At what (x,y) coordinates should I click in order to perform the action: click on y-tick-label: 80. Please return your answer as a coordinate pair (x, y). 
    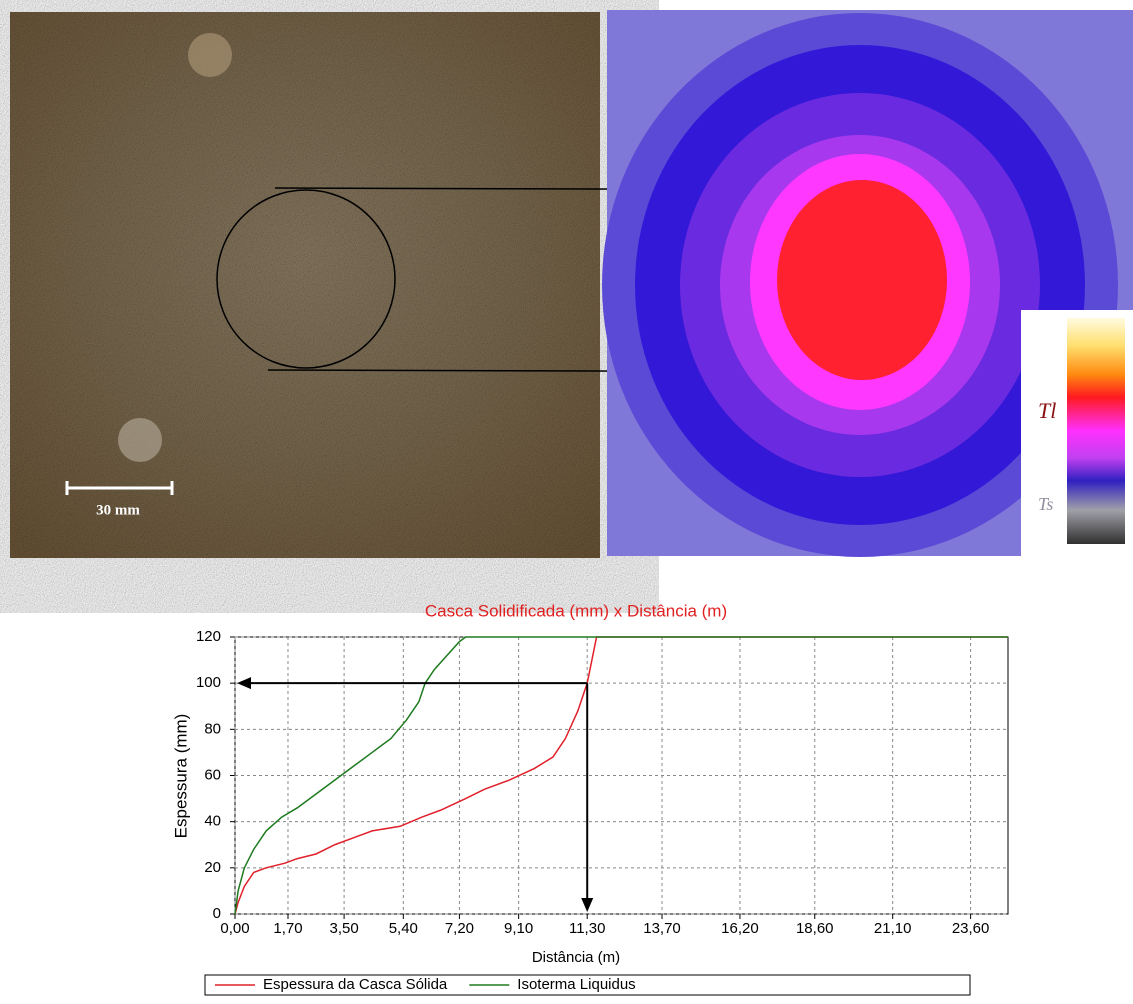
    Looking at the image, I should click on (212, 728).